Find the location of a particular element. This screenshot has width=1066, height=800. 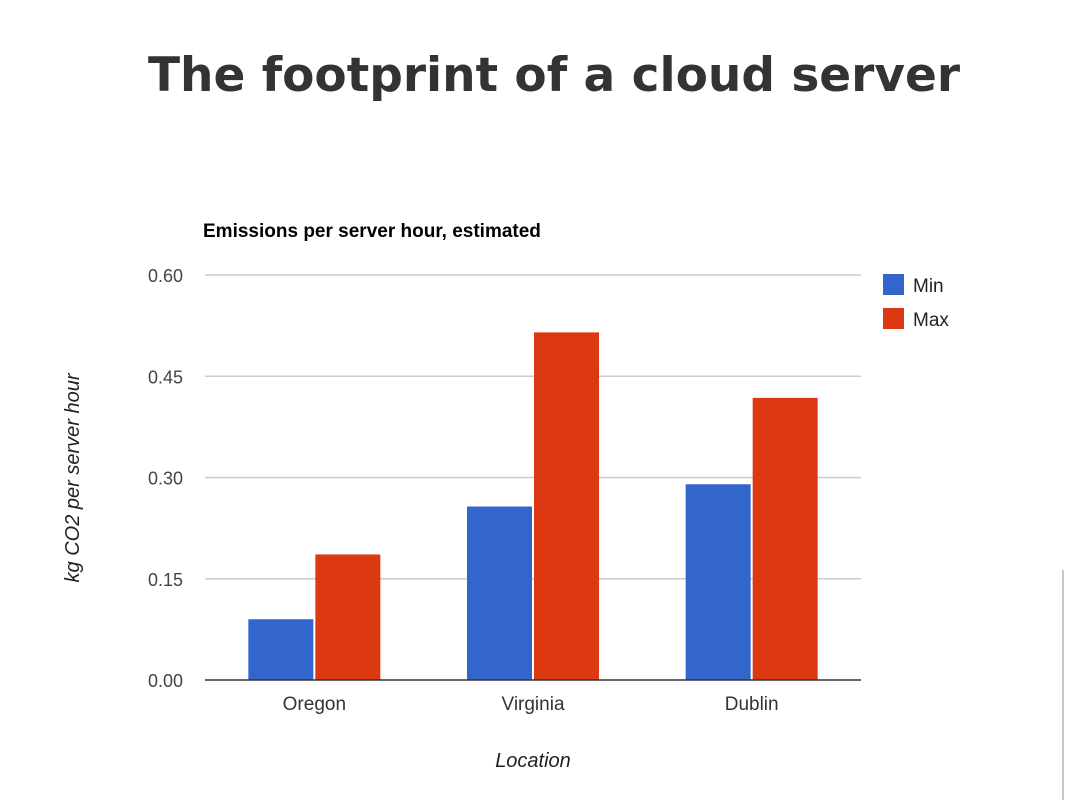

x-axis-label: Location is located at coordinates (533, 761).